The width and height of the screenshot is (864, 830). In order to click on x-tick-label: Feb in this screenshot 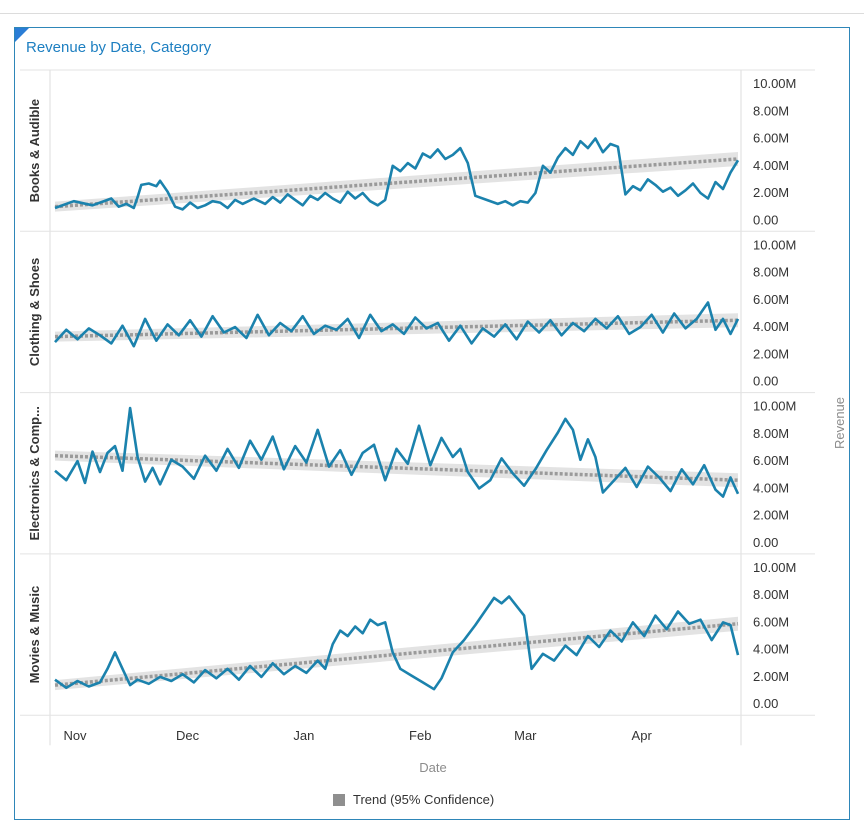, I will do `click(420, 735)`.